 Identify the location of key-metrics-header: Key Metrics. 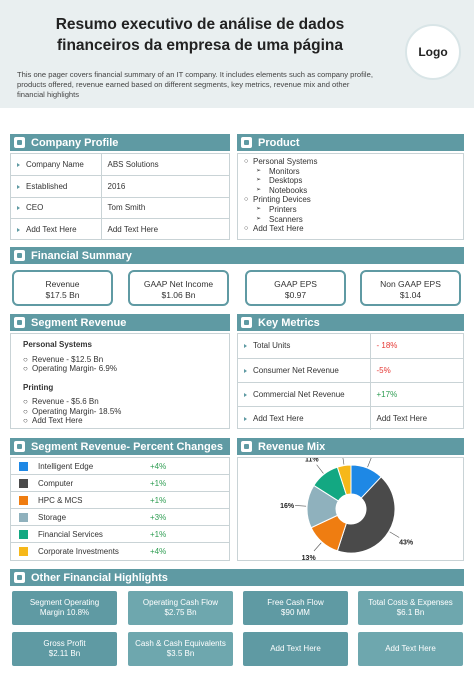
(350, 322).